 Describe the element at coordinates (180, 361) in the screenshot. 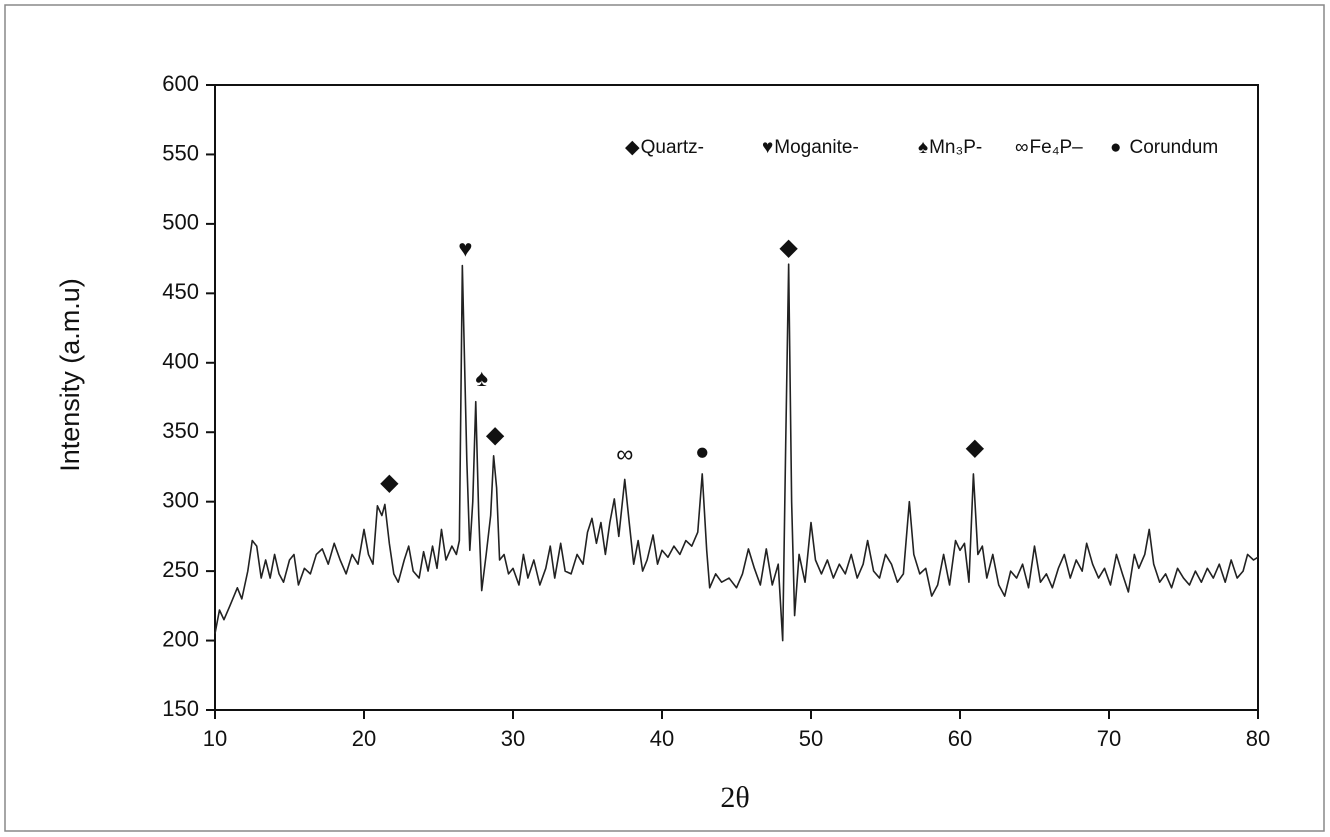

I see `y-tick-label: 400` at that location.